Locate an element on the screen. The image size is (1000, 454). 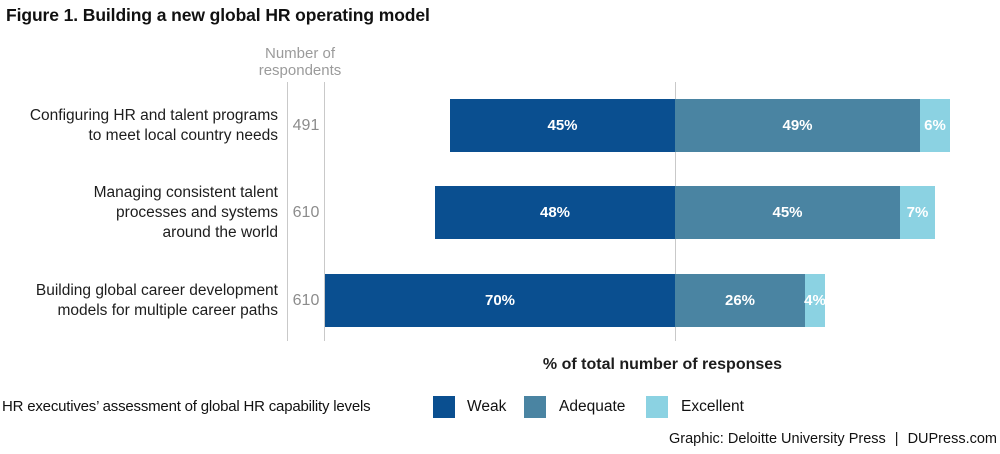
stacked-bar: 45% 49% 6% is located at coordinates (700, 125).